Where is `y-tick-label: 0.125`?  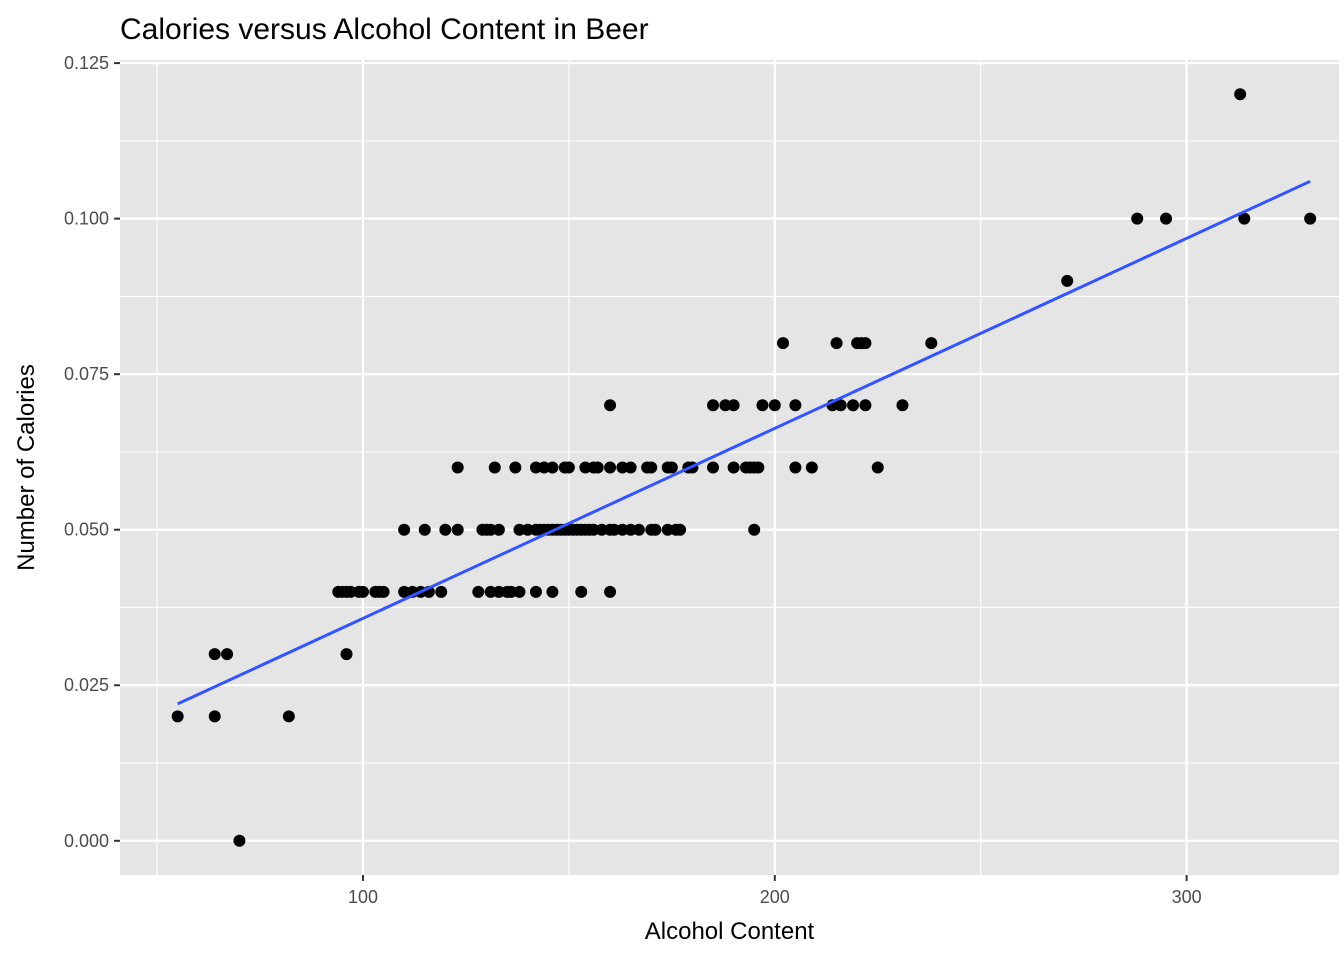 y-tick-label: 0.125 is located at coordinates (86, 63).